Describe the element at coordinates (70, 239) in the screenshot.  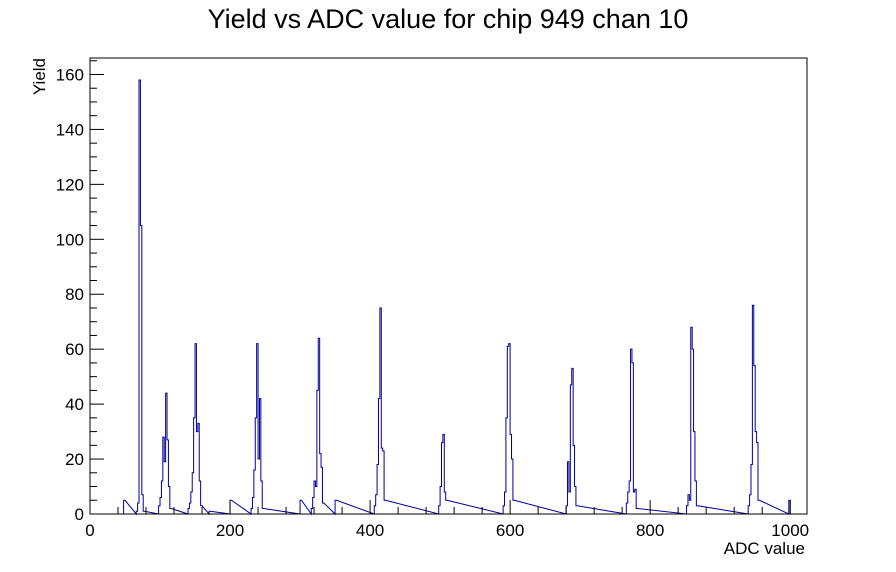
I see `y-tick-label: 100` at that location.